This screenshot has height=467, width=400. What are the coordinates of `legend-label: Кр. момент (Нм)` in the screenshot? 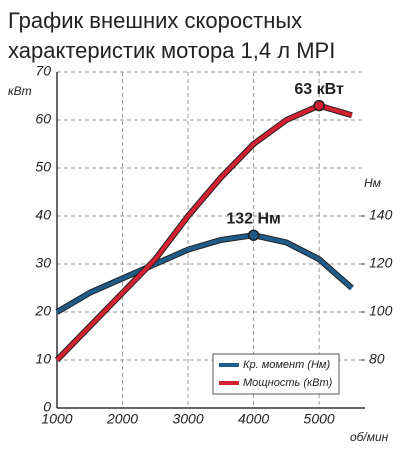 It's located at (286, 365).